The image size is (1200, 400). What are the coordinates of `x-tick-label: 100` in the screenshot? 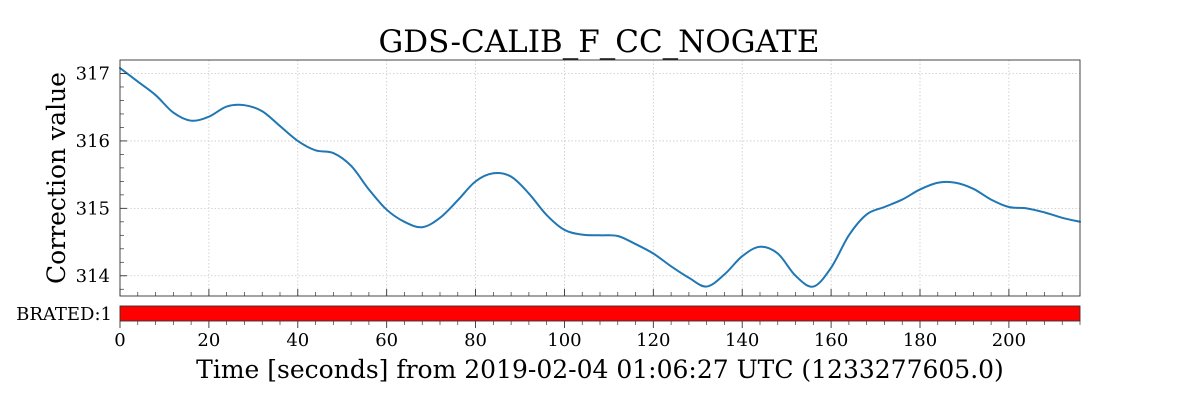 It's located at (564, 340).